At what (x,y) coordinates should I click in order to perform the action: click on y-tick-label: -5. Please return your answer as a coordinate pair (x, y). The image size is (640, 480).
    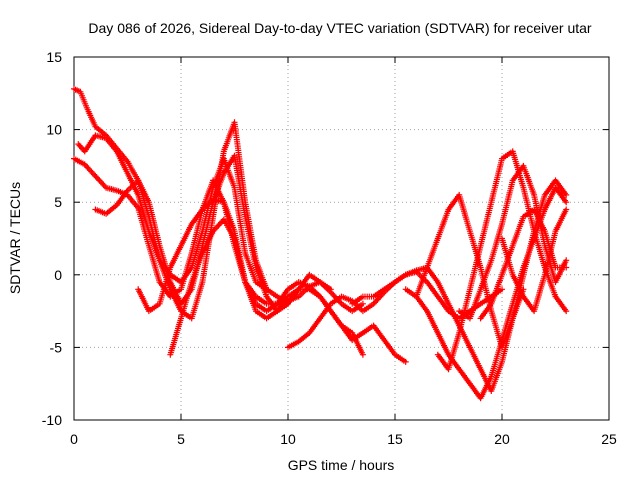
    Looking at the image, I should click on (56, 347).